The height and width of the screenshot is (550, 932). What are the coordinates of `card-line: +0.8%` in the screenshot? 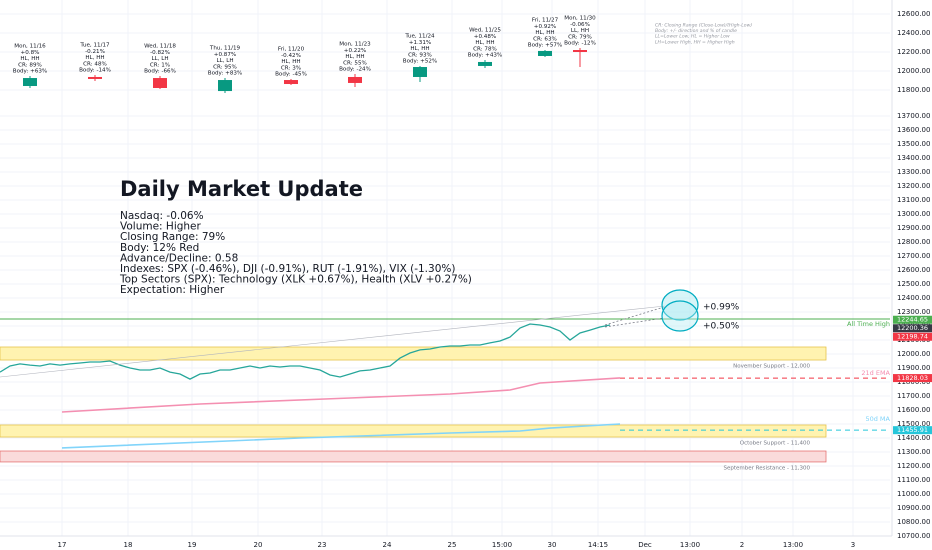 It's located at (30, 53).